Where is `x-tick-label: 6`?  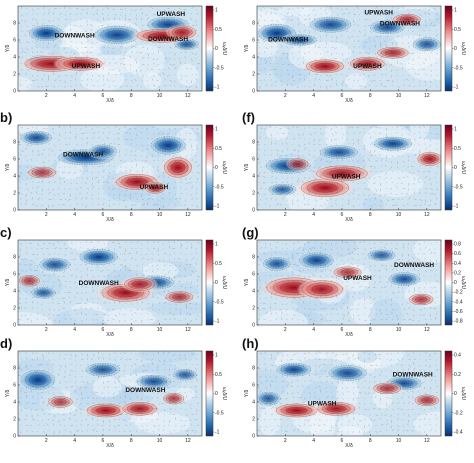
x-tick-label: 6 is located at coordinates (342, 96).